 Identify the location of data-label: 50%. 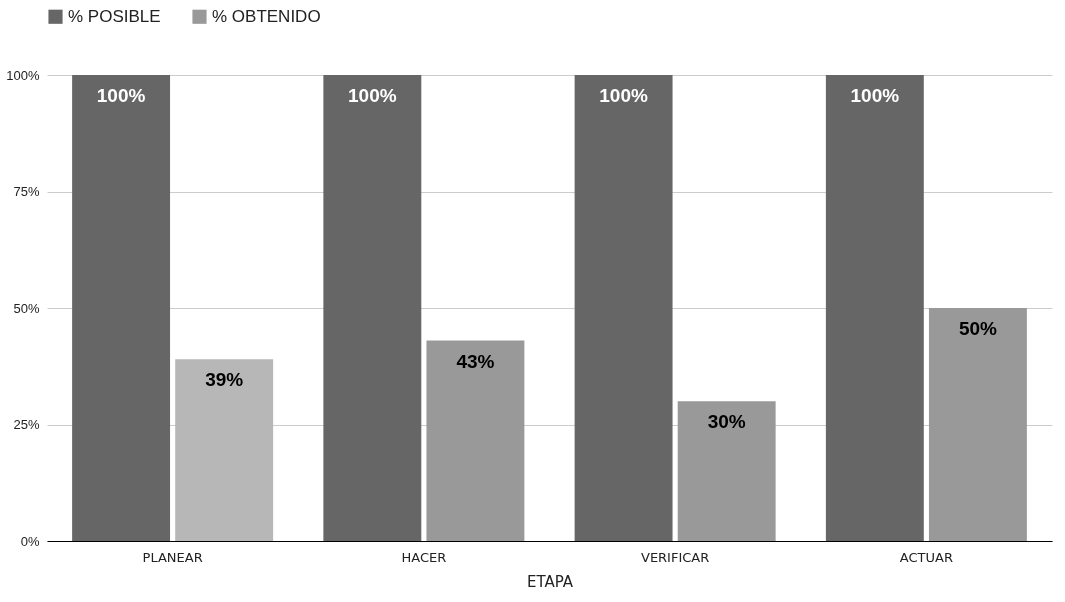
(978, 328).